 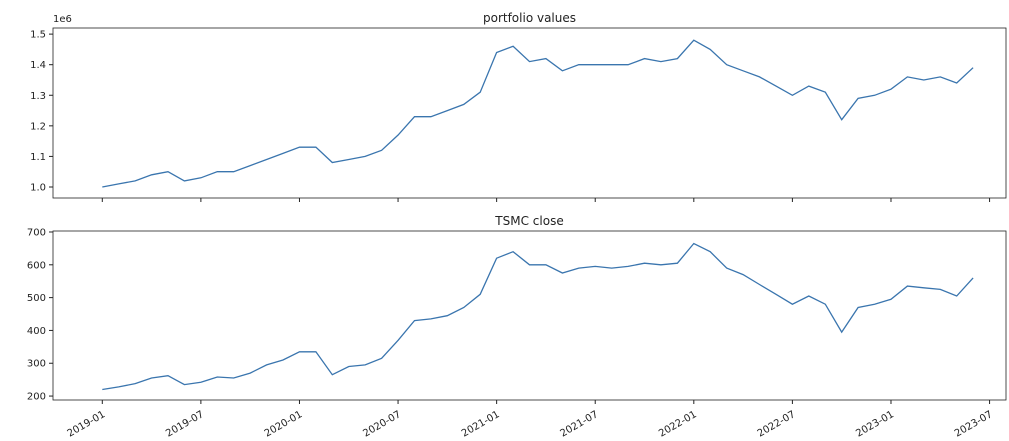 I want to click on x-tick-label: 2020-01, so click(x=284, y=424).